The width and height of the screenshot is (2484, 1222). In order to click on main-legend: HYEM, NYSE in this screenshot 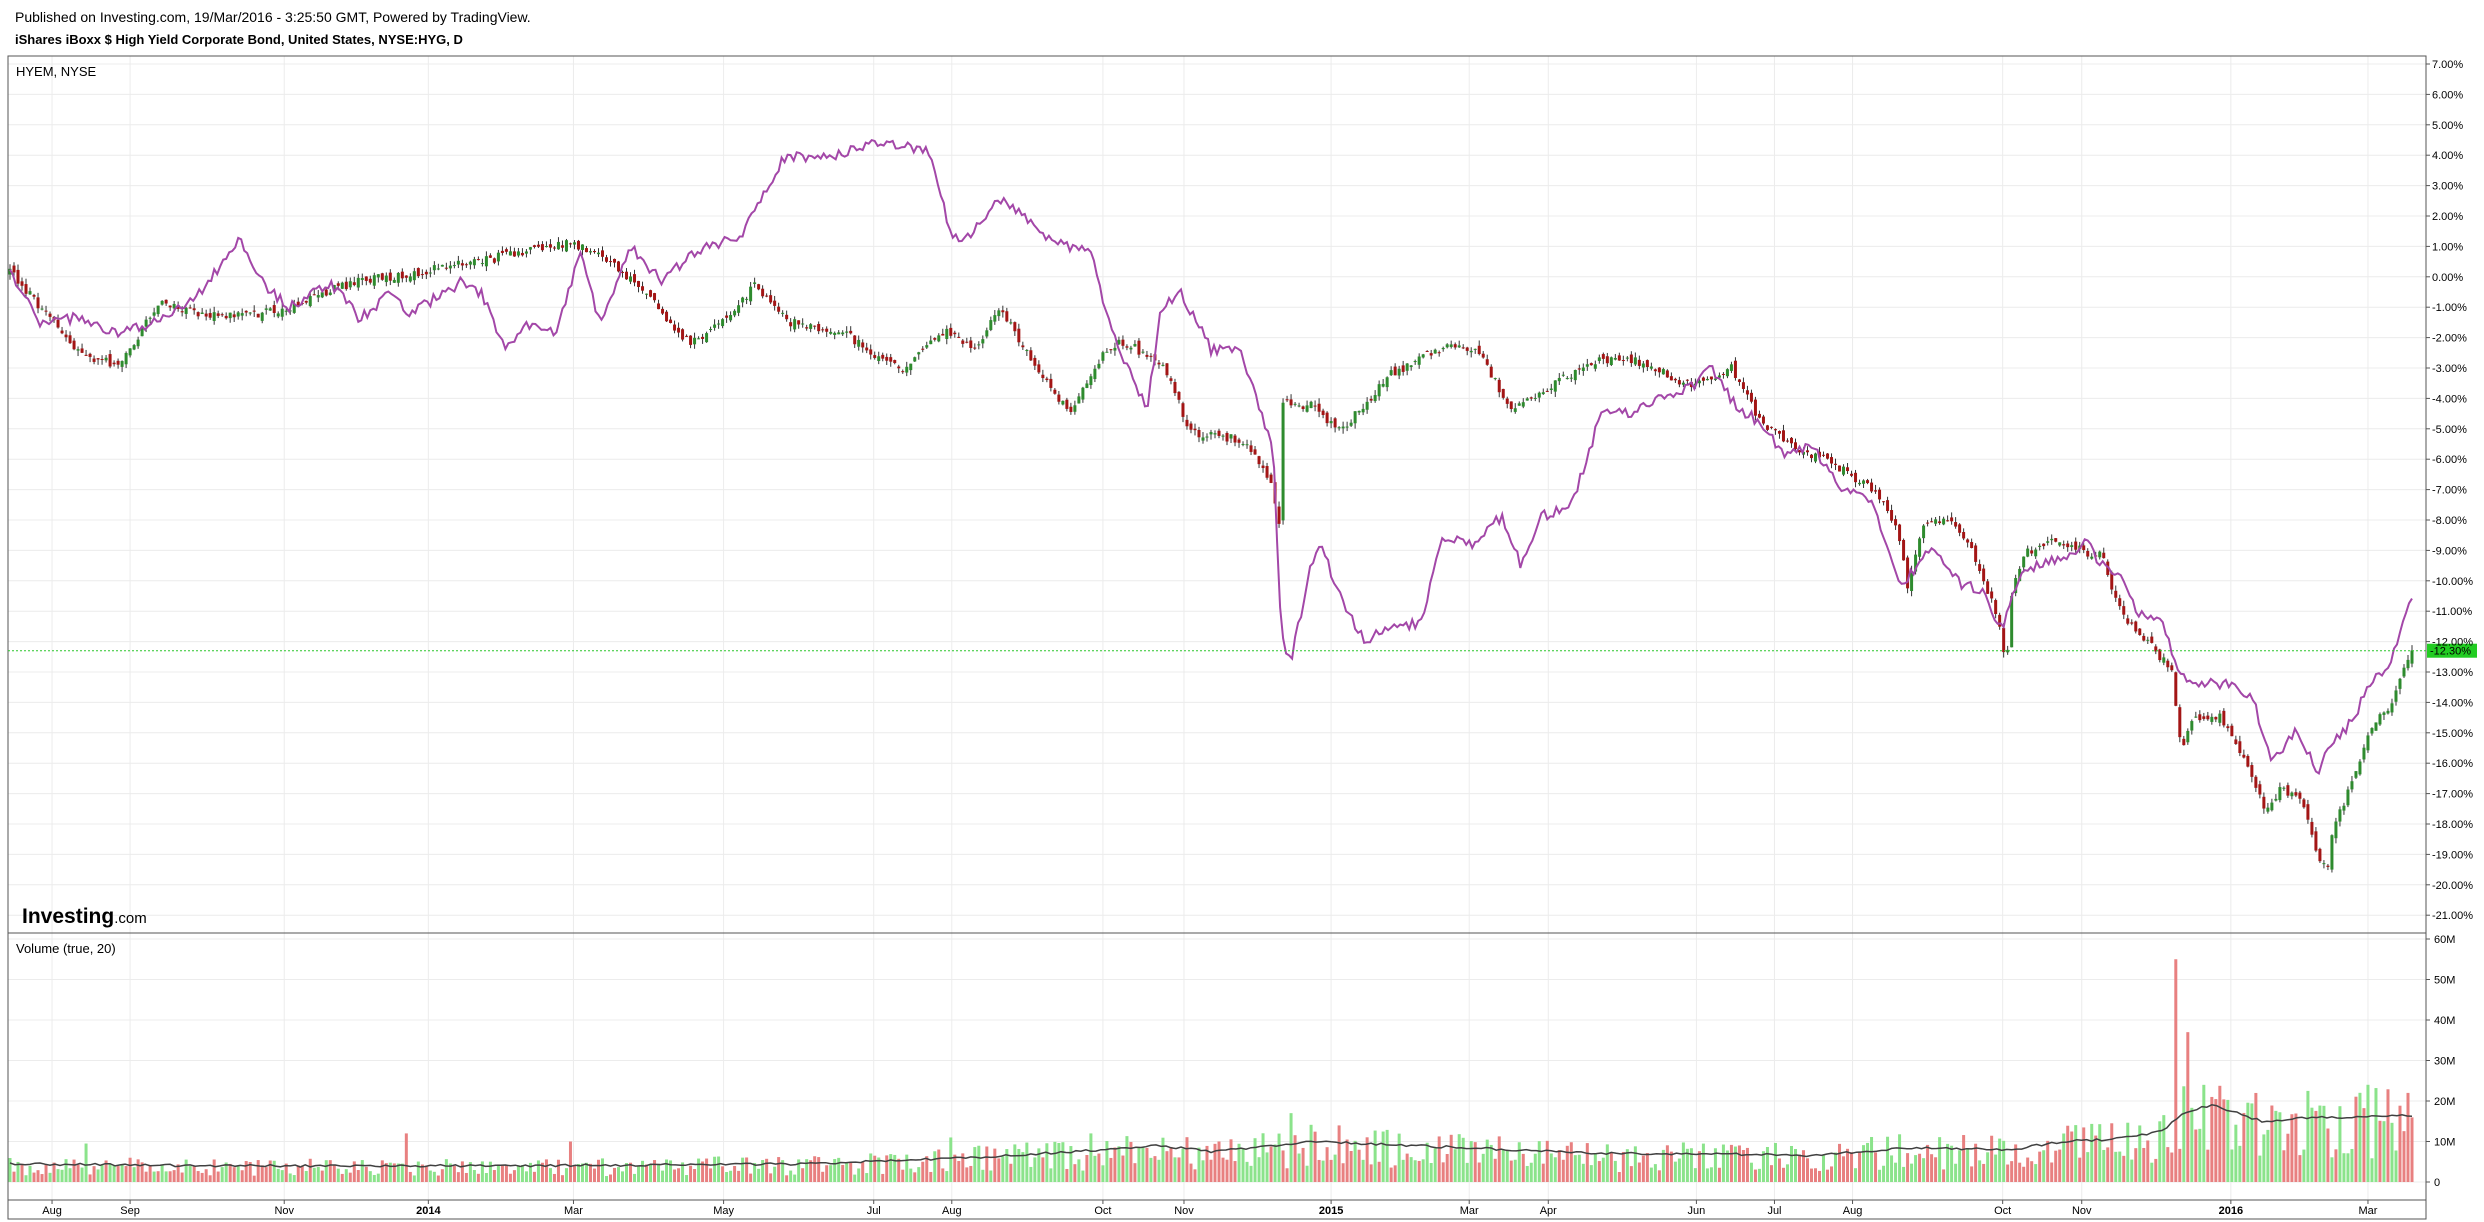, I will do `click(56, 71)`.